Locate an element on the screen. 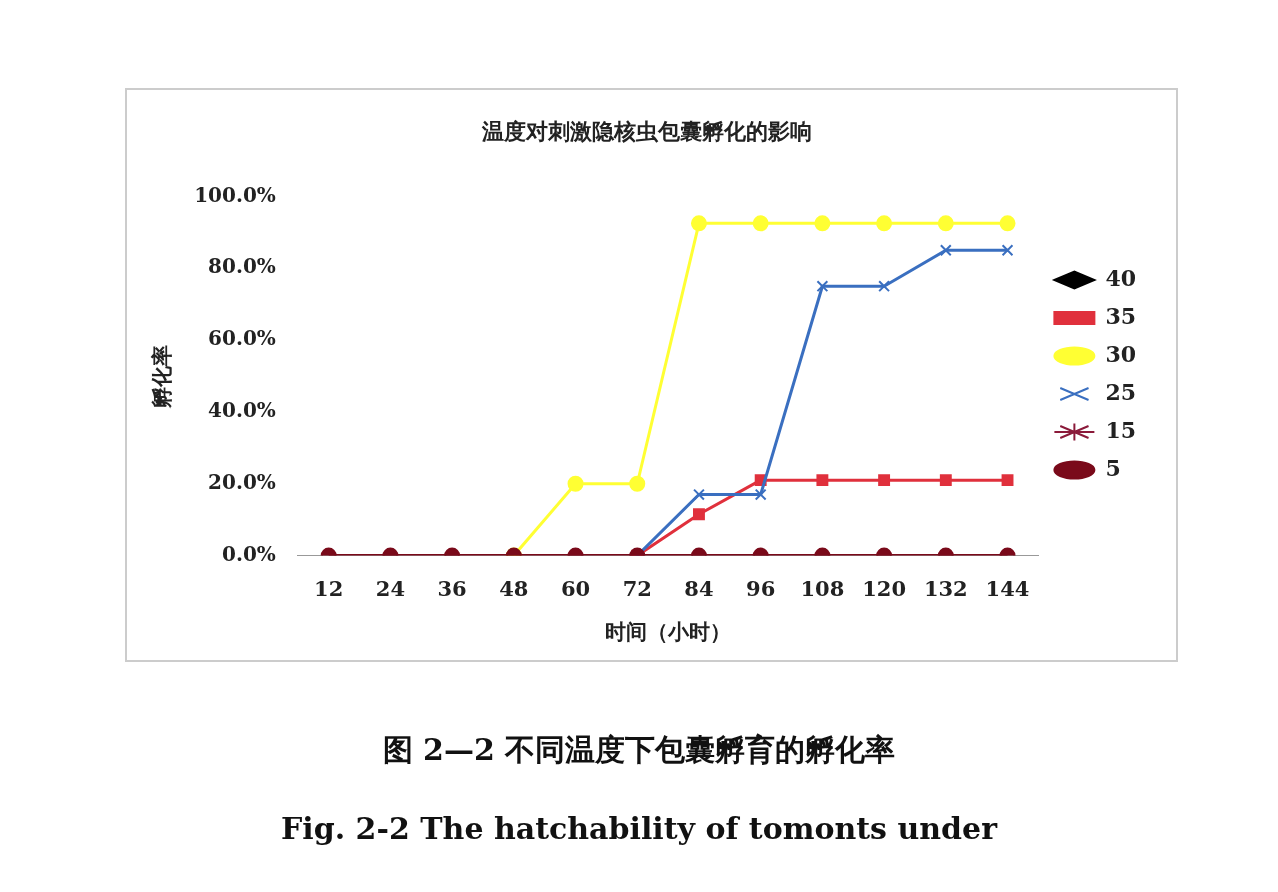 The width and height of the screenshot is (1278, 892). x-tick-label: 48 is located at coordinates (514, 588).